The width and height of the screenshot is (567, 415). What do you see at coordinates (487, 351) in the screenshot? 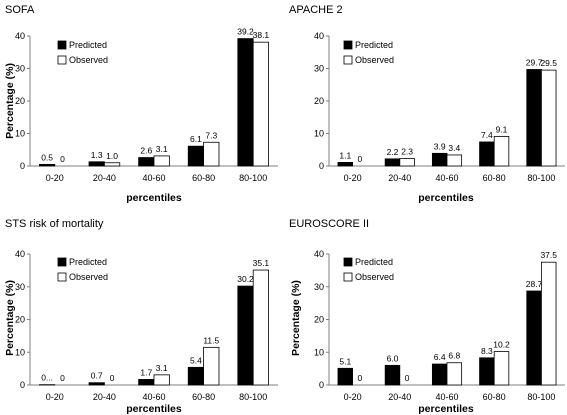
I see `data-label-predicted: 8.3` at bounding box center [487, 351].